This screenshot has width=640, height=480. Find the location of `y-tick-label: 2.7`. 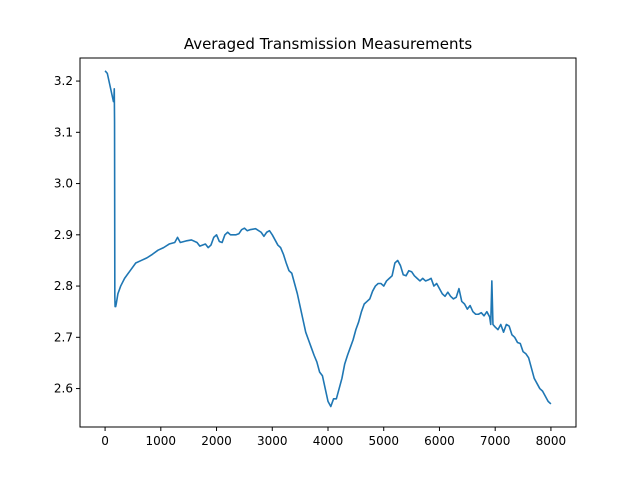

y-tick-label: 2.7 is located at coordinates (63, 337).